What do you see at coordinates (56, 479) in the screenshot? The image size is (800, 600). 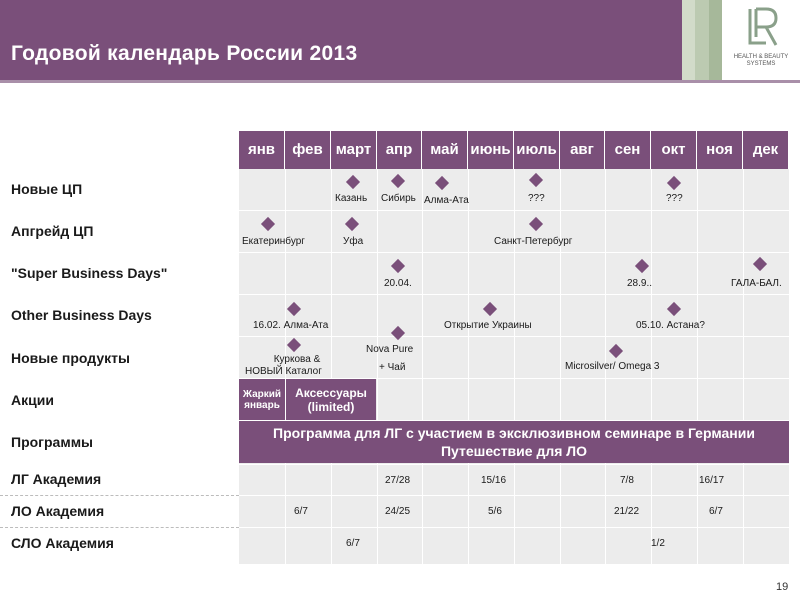 I see `row-label-lg-academy: ЛГ Академия` at bounding box center [56, 479].